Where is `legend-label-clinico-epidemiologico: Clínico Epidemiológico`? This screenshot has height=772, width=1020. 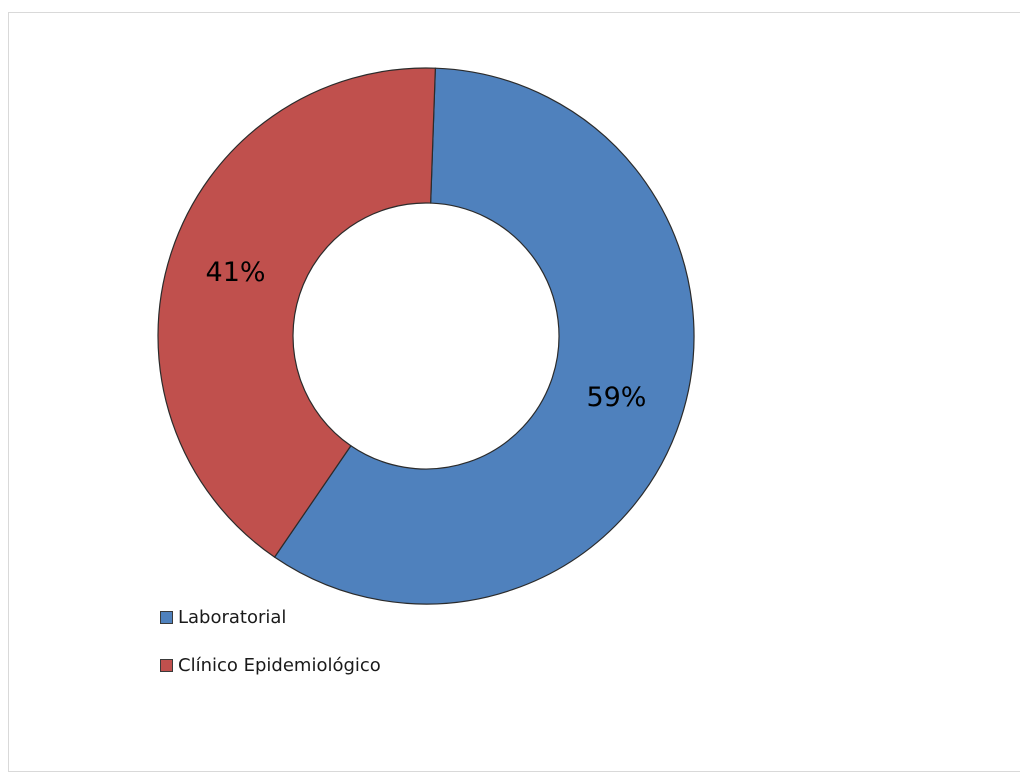 legend-label-clinico-epidemiologico: Clínico Epidemiológico is located at coordinates (279, 665).